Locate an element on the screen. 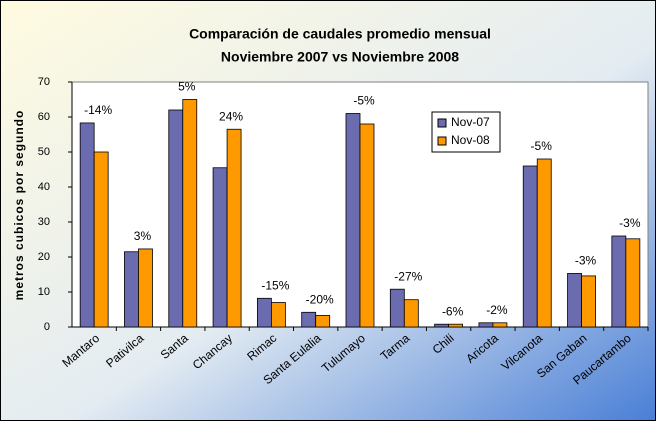 The width and height of the screenshot is (656, 426). legend-label: Nov-08 is located at coordinates (470, 140).